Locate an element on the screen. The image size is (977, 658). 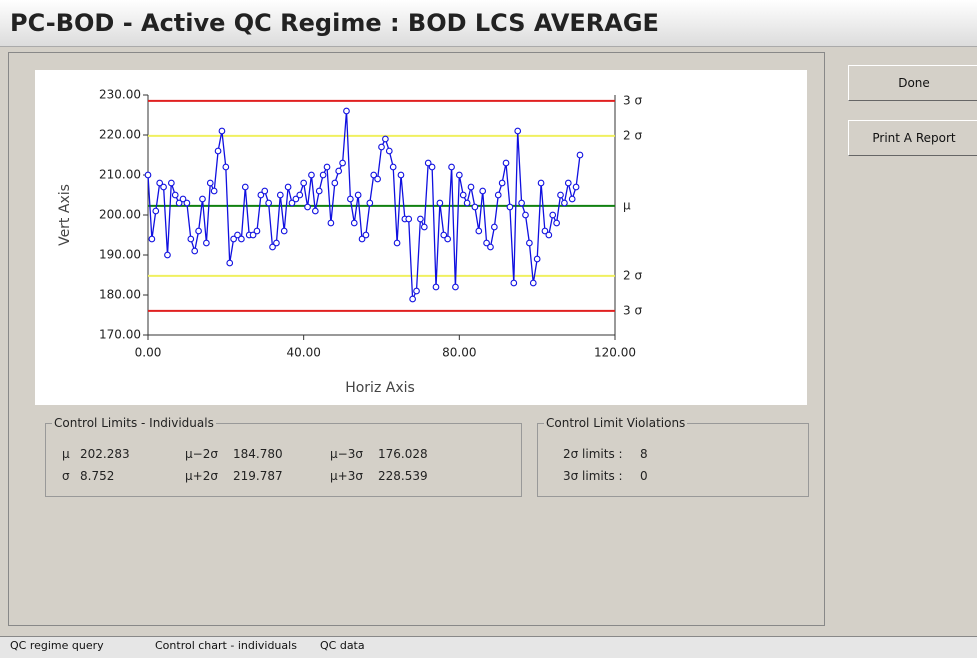
limit-value: 202.283 is located at coordinates (105, 454).